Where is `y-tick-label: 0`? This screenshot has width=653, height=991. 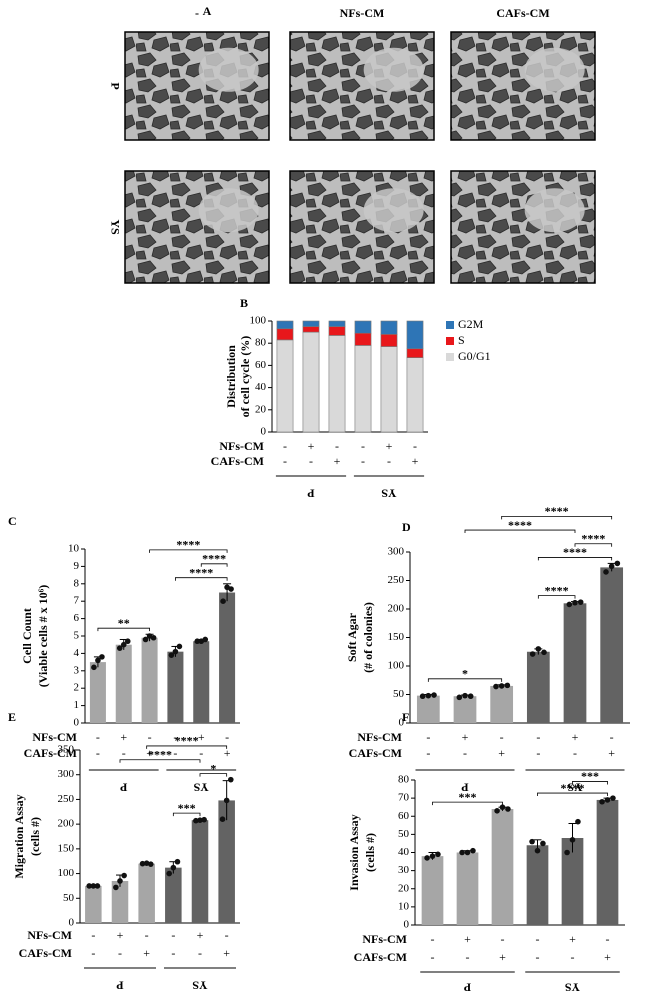 y-tick-label: 0 is located at coordinates (402, 723).